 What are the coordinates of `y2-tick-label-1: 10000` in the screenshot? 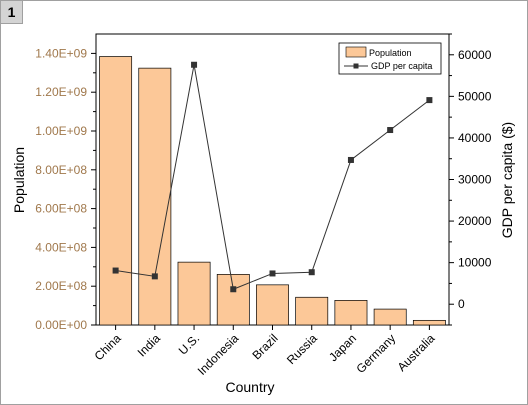 It's located at (475, 263).